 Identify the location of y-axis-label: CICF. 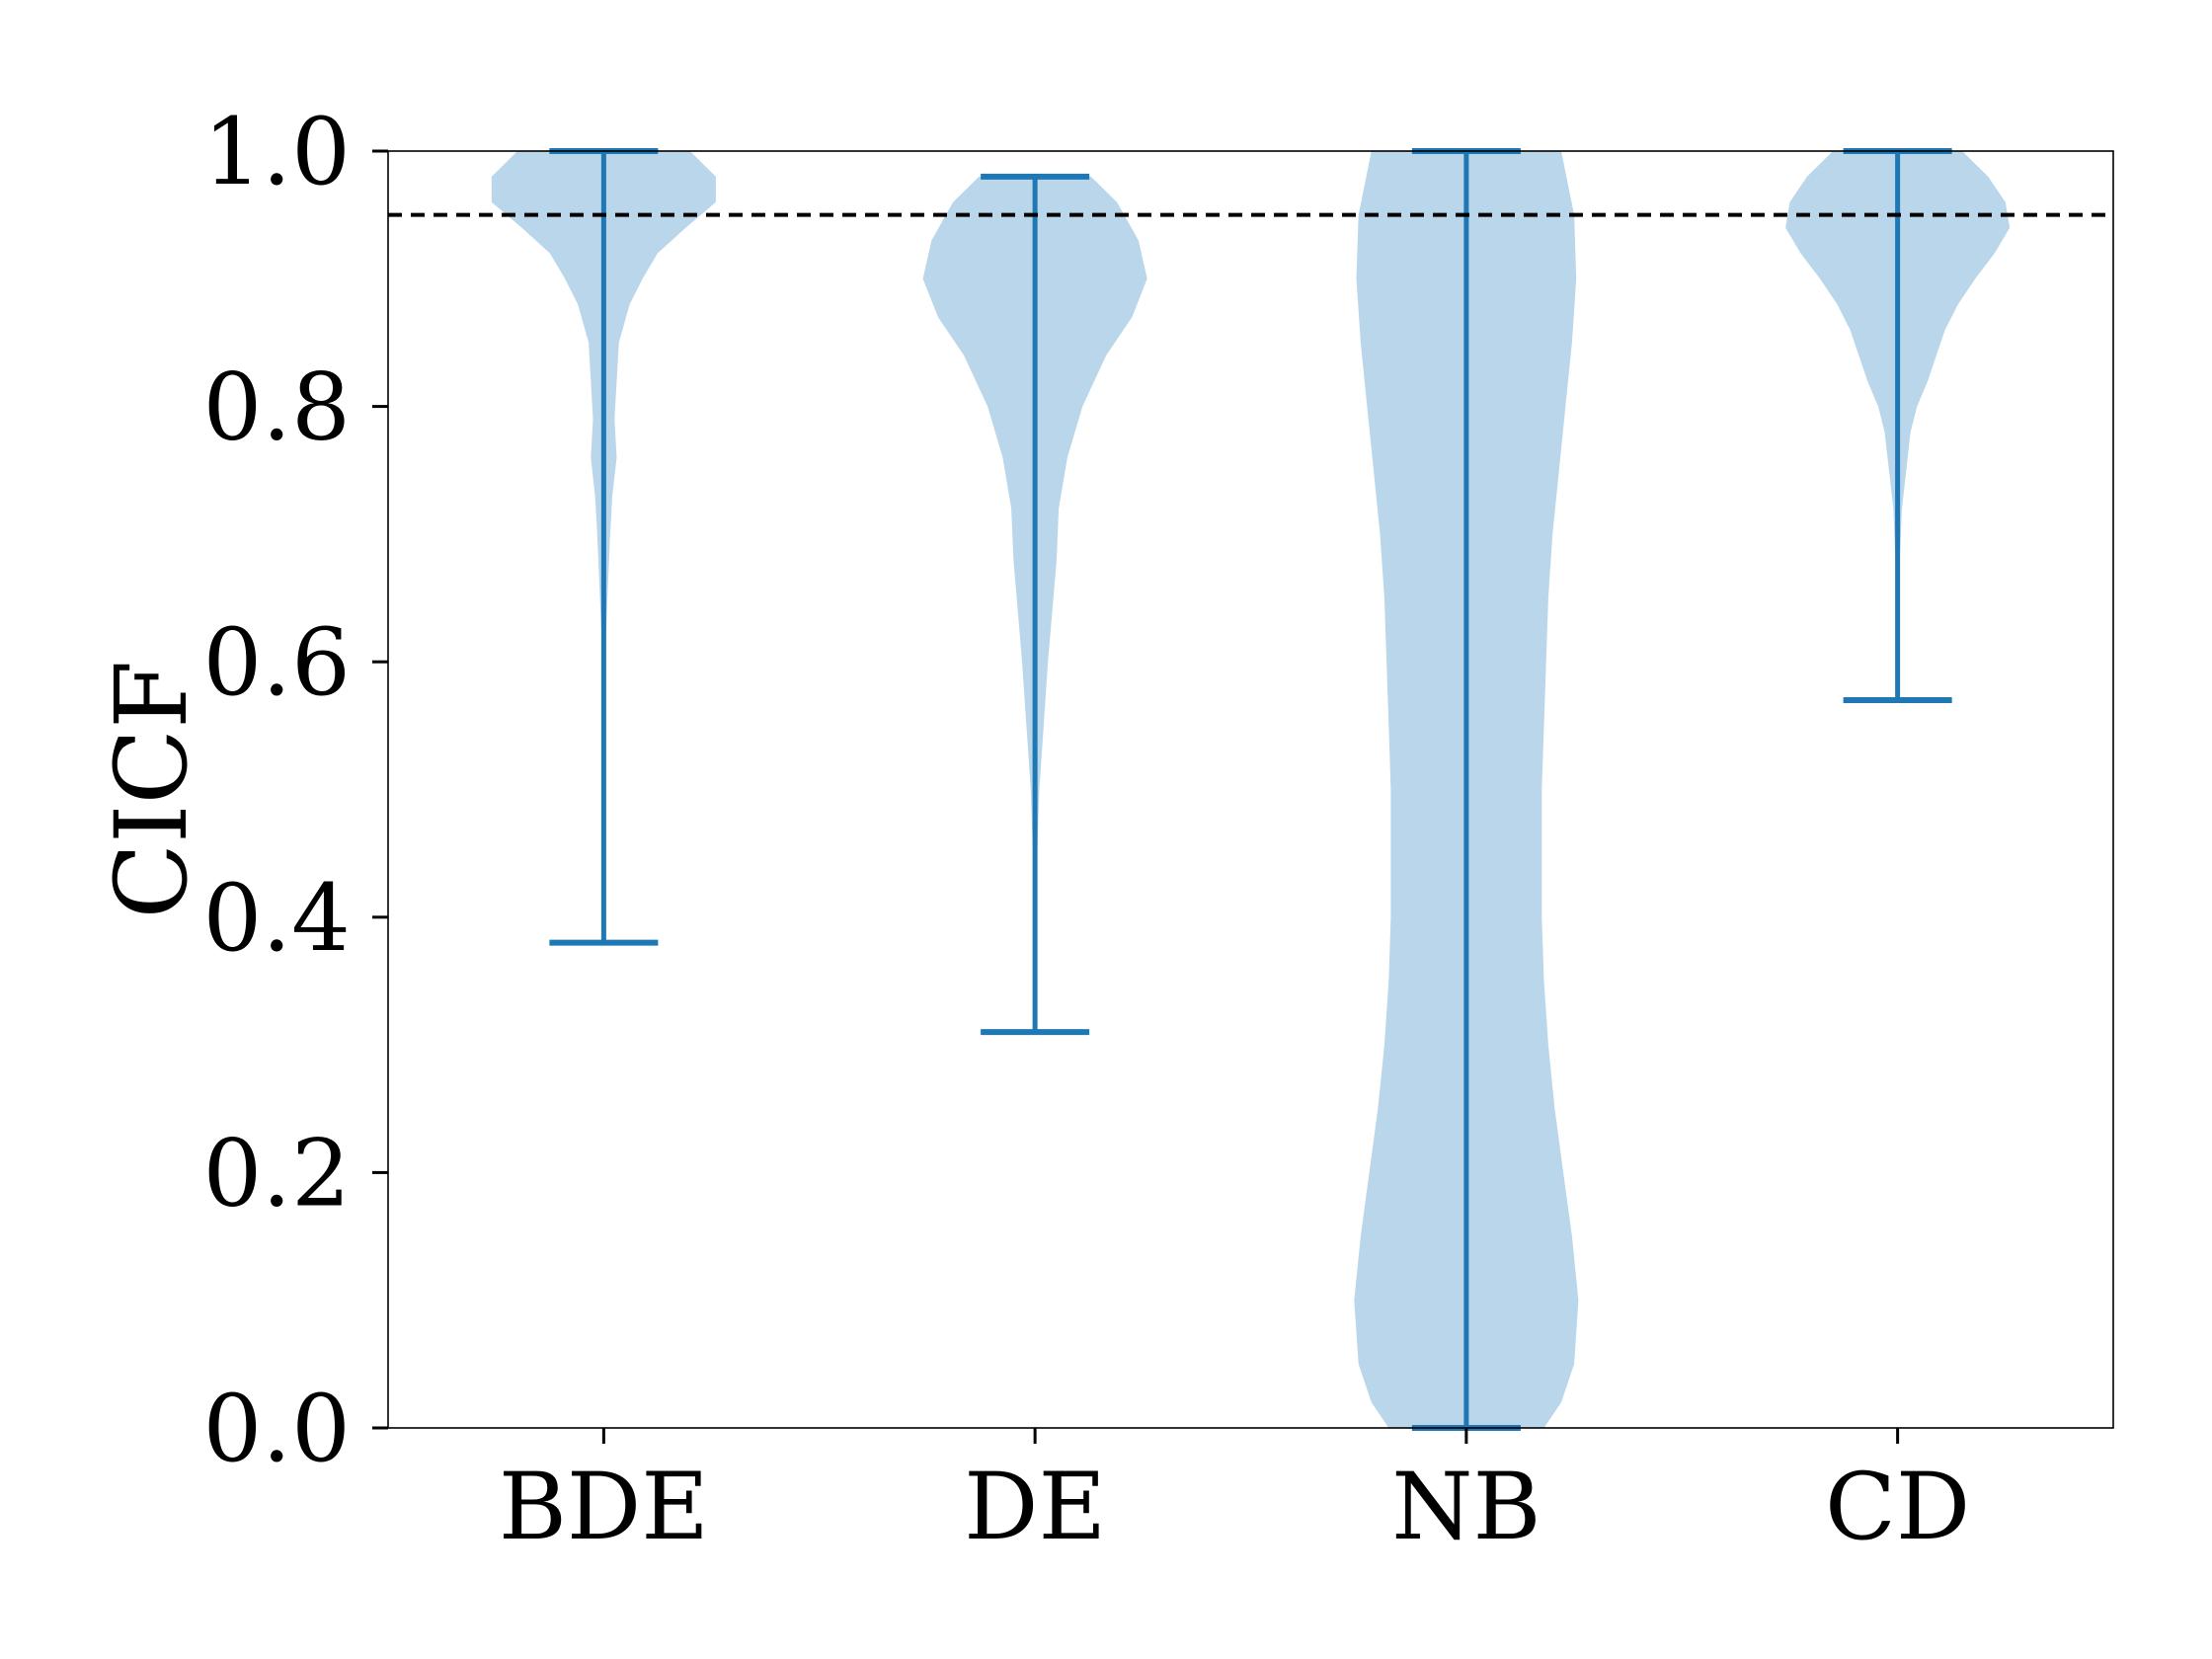
(152, 790).